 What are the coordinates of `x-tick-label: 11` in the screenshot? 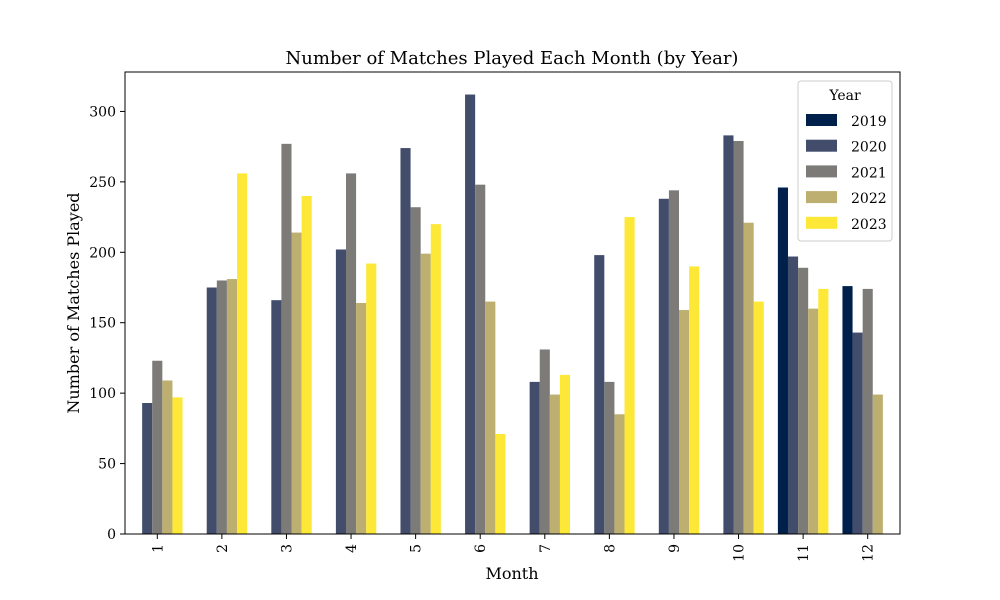 It's located at (804, 553).